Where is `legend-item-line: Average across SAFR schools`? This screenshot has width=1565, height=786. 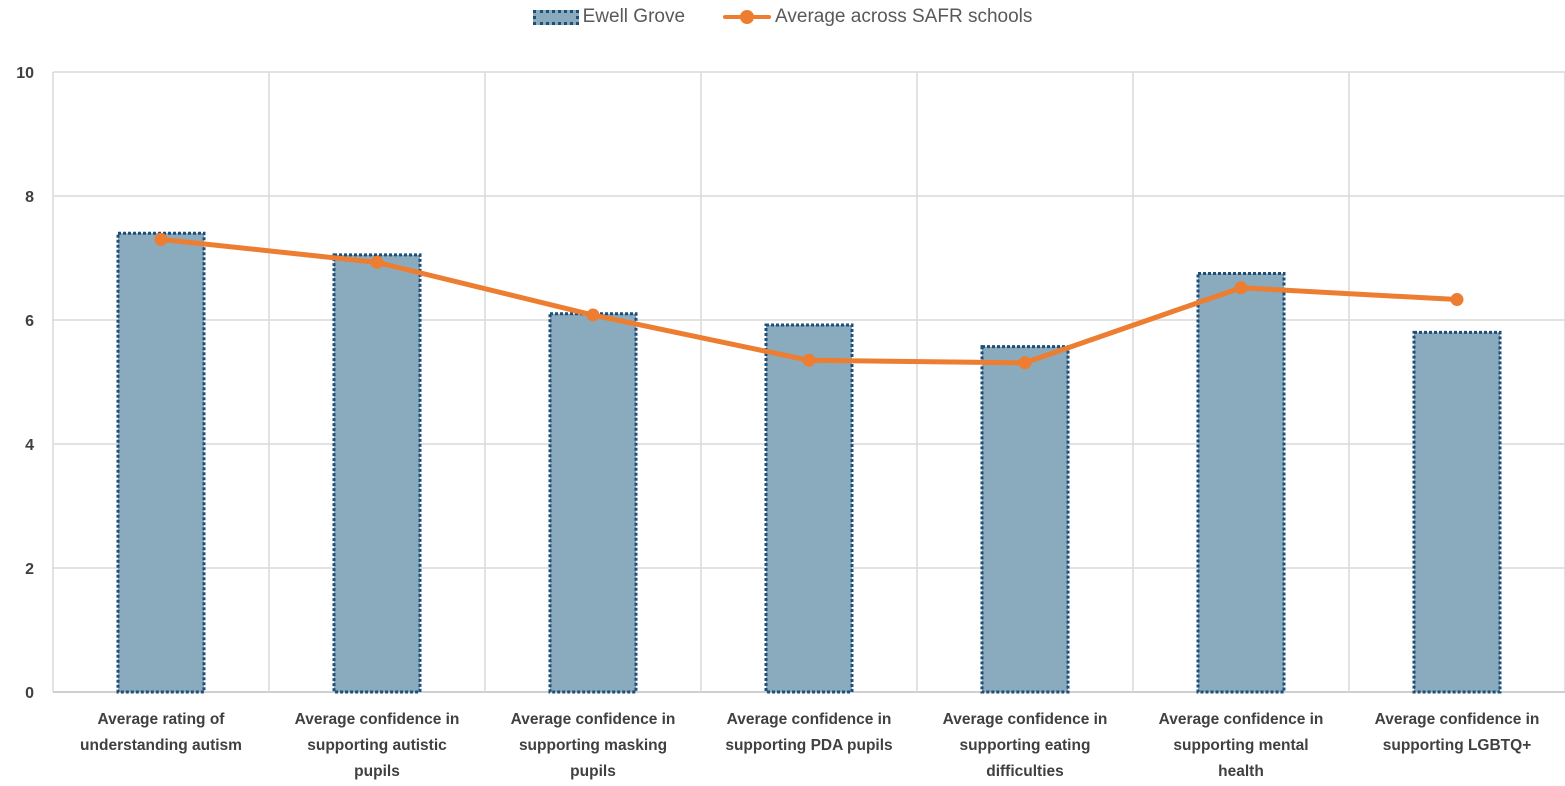 legend-item-line: Average across SAFR schools is located at coordinates (877, 17).